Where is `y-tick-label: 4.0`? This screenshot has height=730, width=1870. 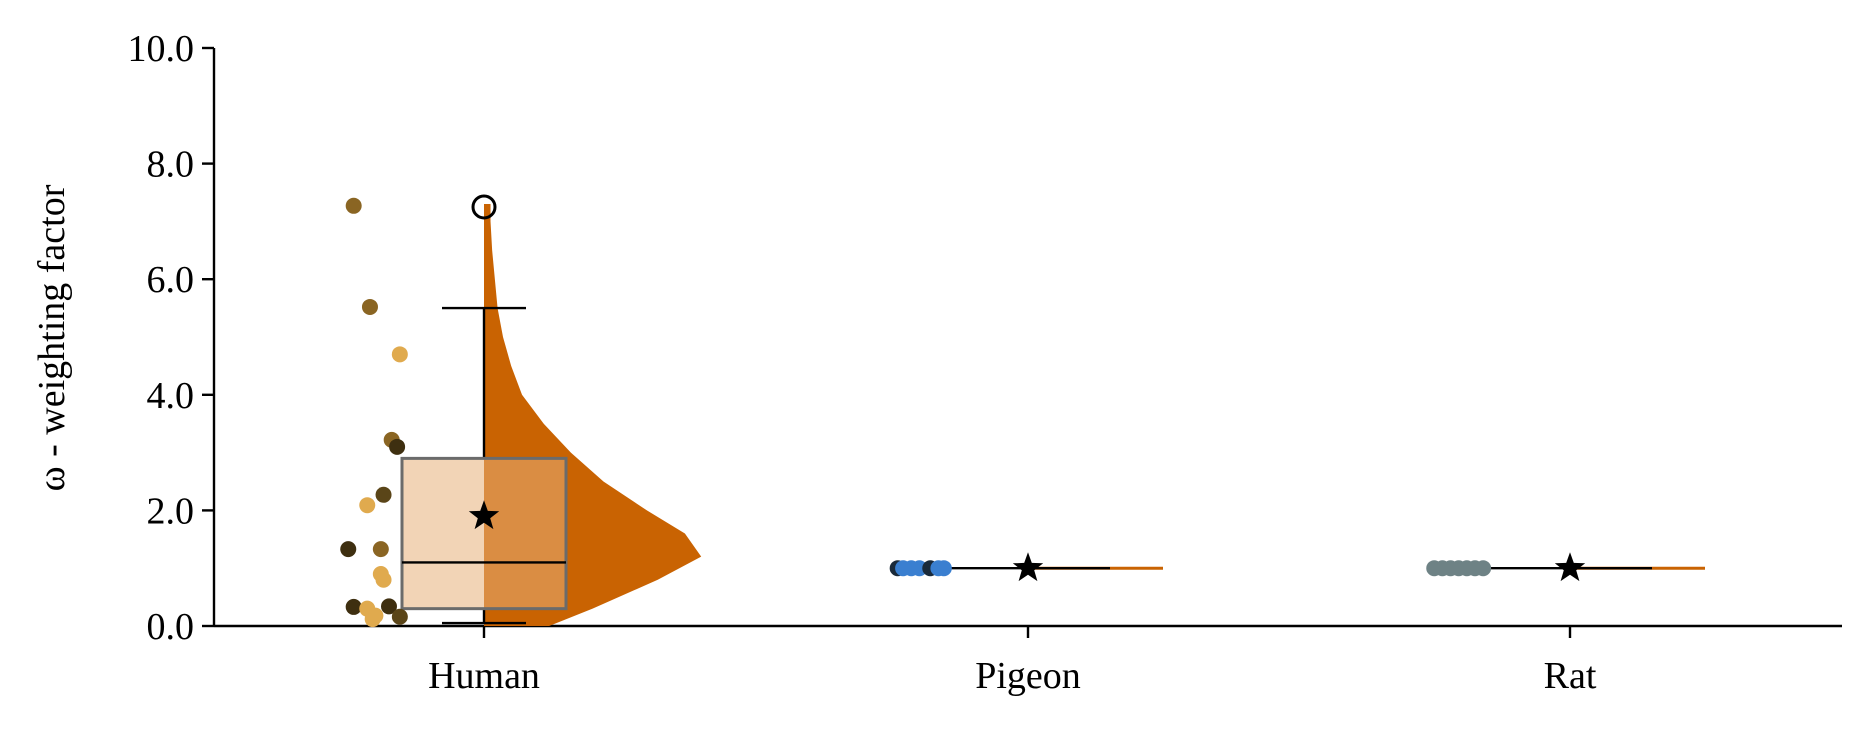 y-tick-label: 4.0 is located at coordinates (171, 396).